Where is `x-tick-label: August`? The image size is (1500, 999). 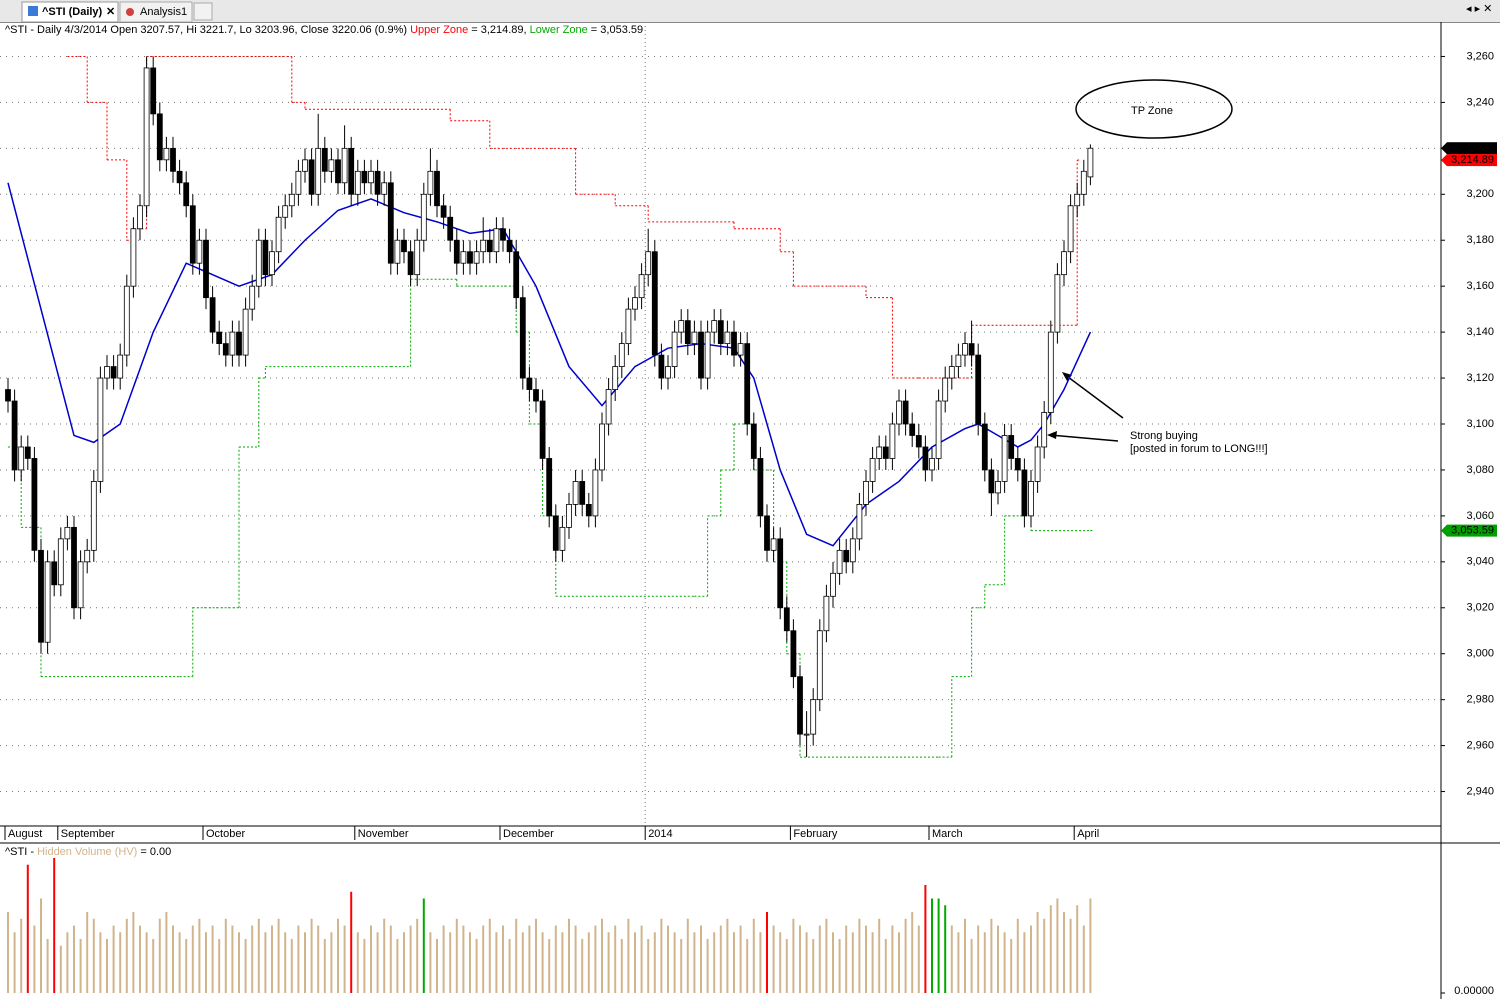 x-tick-label: August is located at coordinates (25, 834).